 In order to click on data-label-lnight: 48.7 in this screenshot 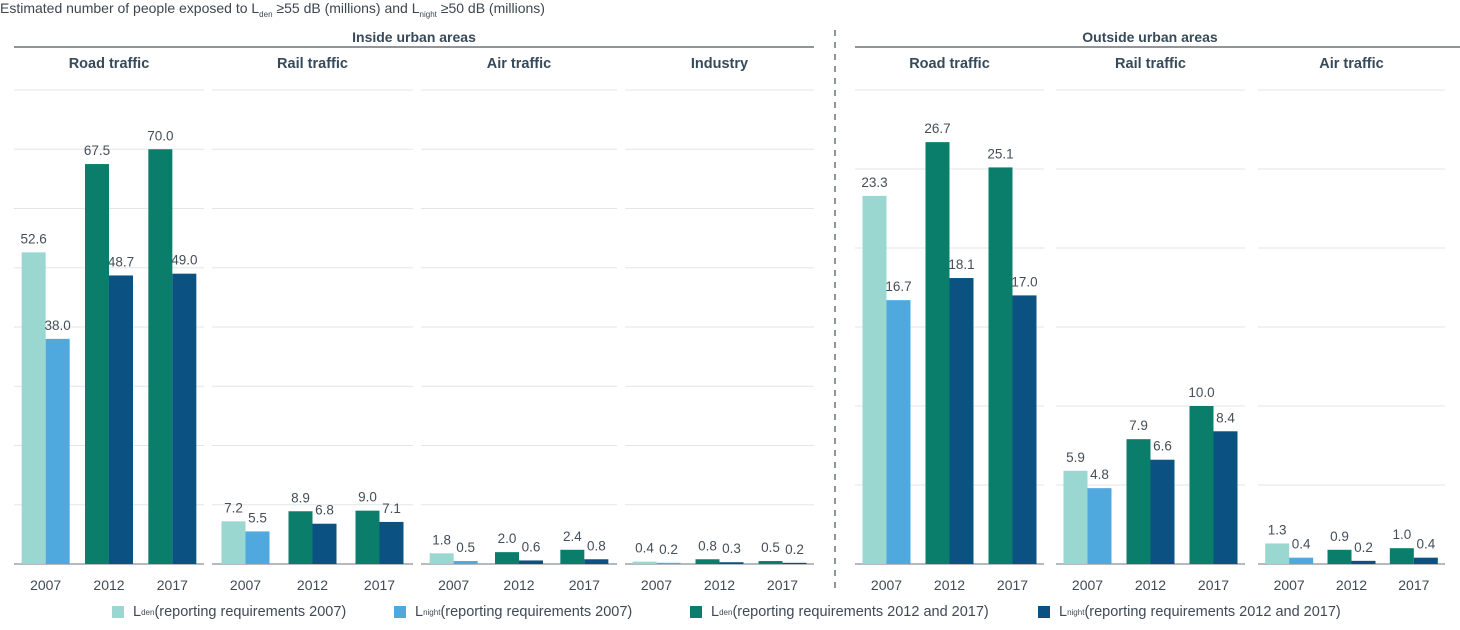, I will do `click(121, 261)`.